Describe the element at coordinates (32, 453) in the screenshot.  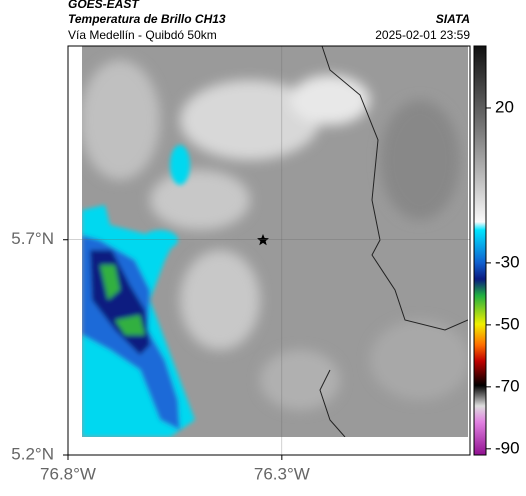
I see `y-tick-label: 5.2°N` at that location.